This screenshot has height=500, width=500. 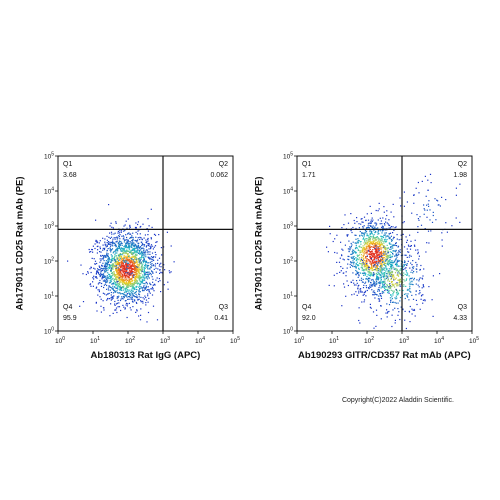 I want to click on x-tick-label: 101, so click(x=334, y=340).